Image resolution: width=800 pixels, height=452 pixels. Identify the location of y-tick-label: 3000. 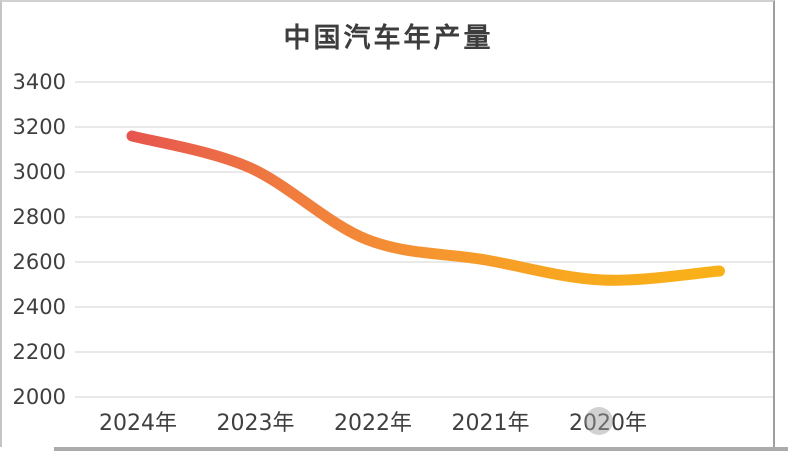
(39, 172).